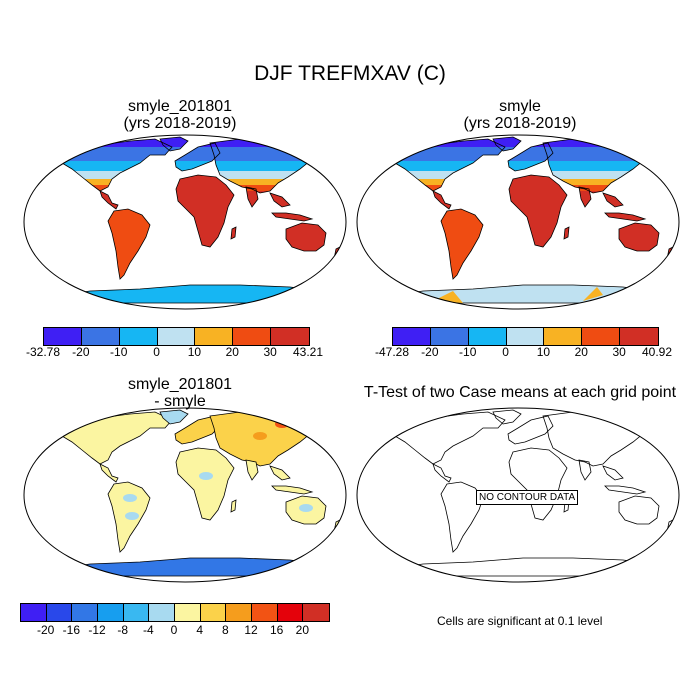 The image size is (700, 700). I want to click on panel-1-map, so click(185, 222).